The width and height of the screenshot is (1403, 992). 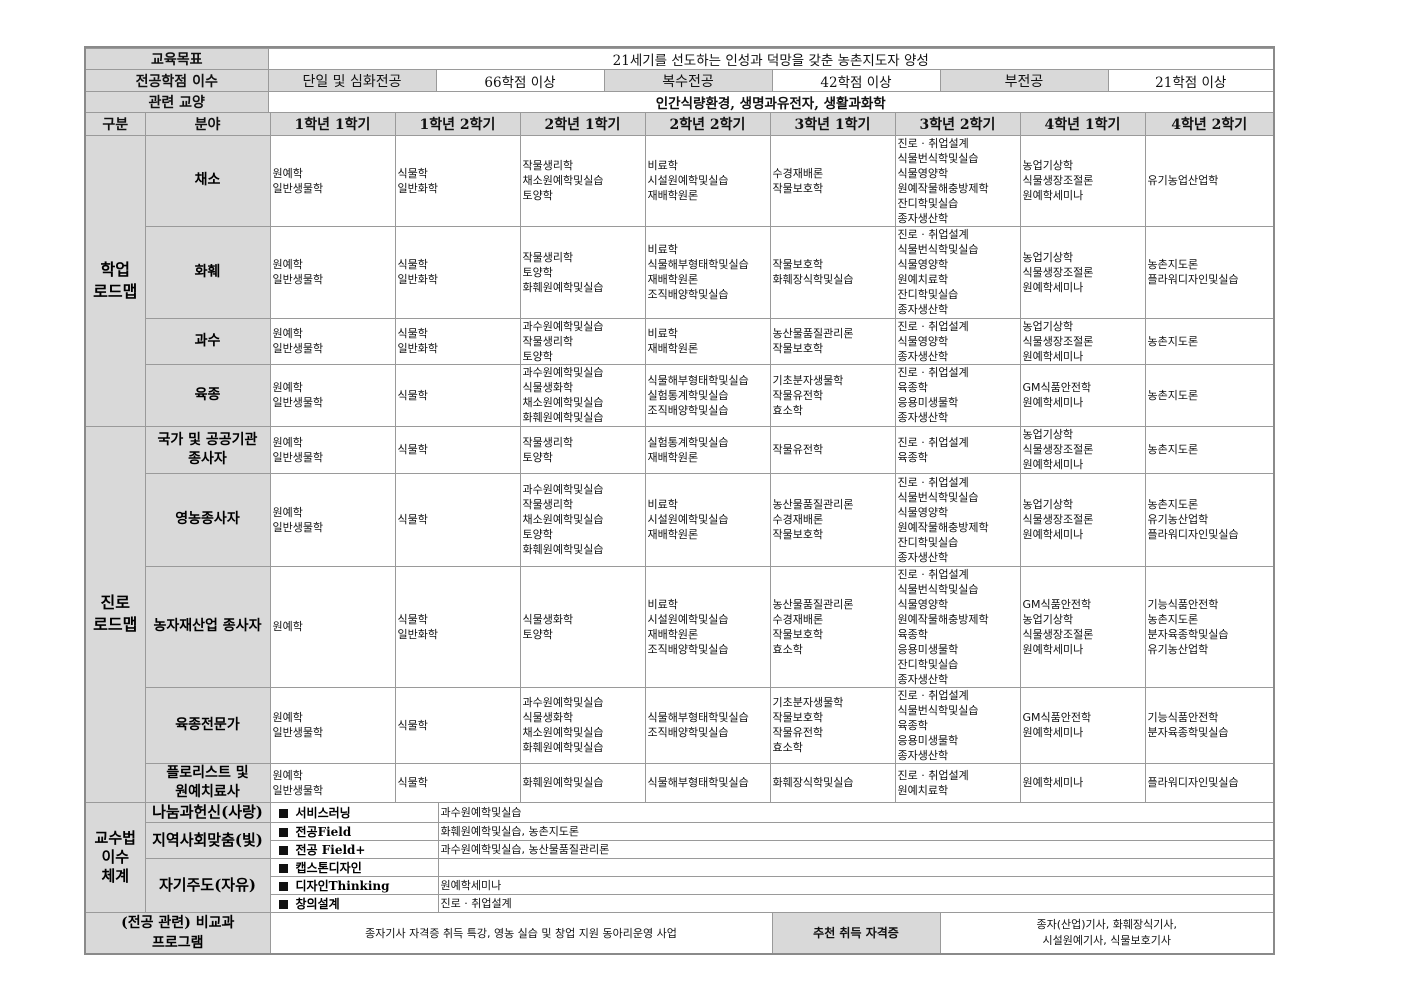 I want to click on column-field: 분야, so click(x=207, y=124).